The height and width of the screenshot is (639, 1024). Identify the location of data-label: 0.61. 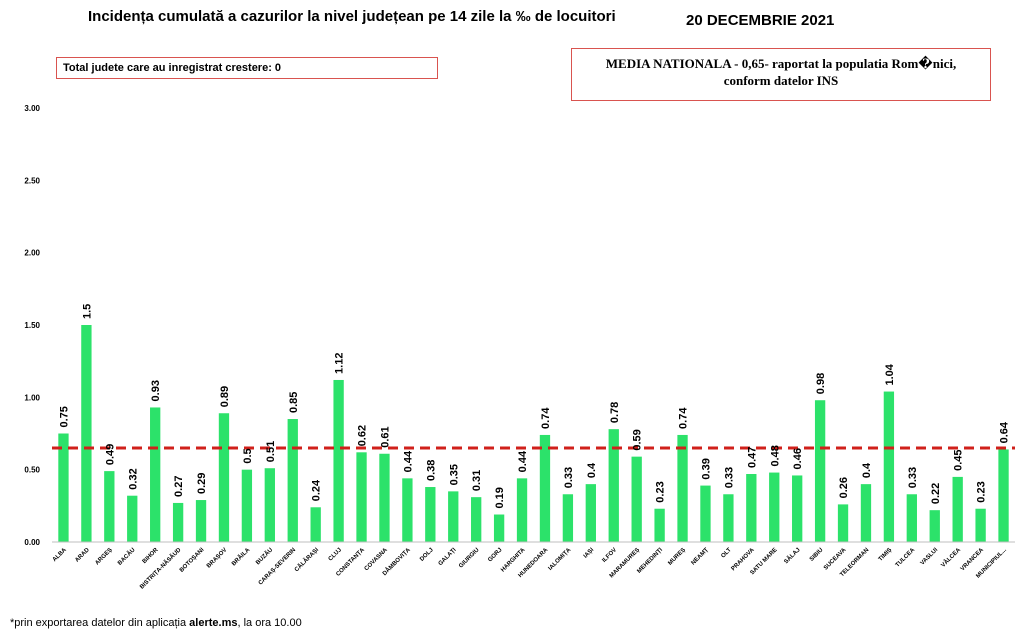
(385, 436).